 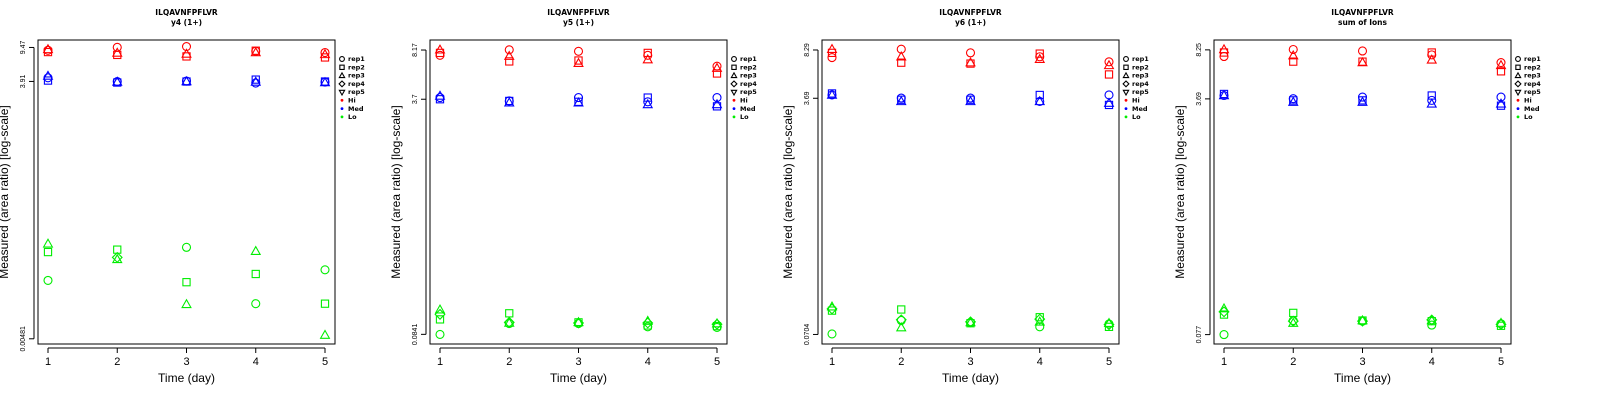 What do you see at coordinates (1109, 102) in the screenshot?
I see `panel-3-data-point-med-triangle-up` at bounding box center [1109, 102].